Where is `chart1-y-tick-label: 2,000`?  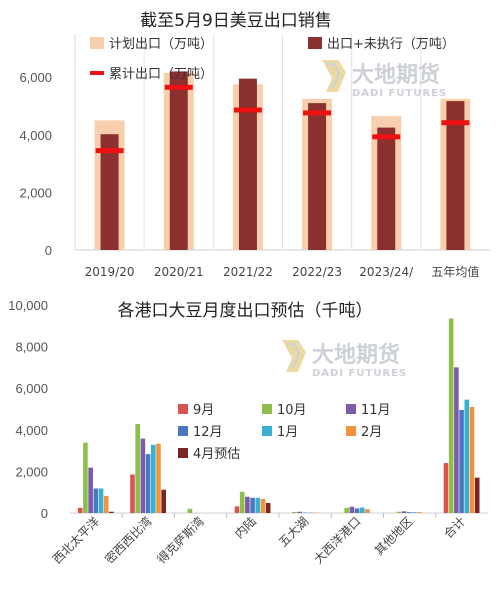 chart1-y-tick-label: 2,000 is located at coordinates (35, 192).